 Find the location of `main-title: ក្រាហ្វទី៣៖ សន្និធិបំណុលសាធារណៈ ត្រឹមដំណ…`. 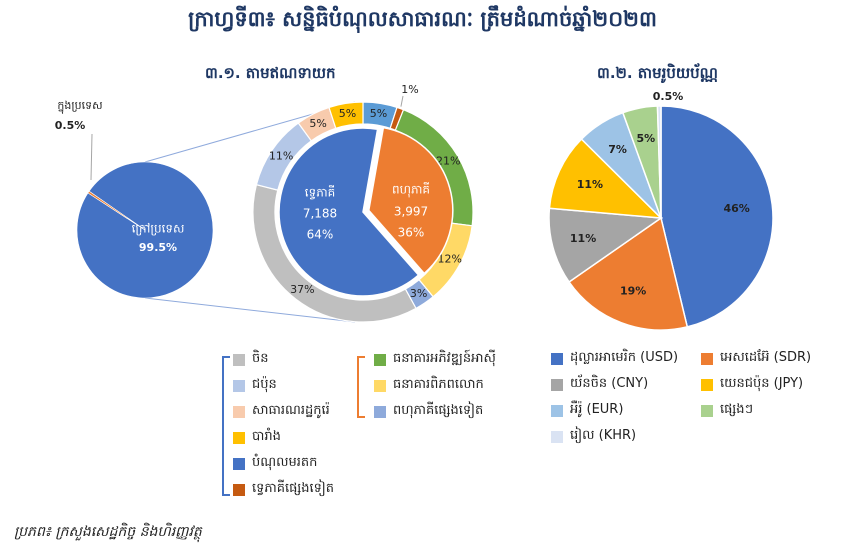

main-title: ក្រាហ្វទី៣៖ សន្និធិបំណុលសាធារណៈ ត្រឹមដំណ… is located at coordinates (422, 19).